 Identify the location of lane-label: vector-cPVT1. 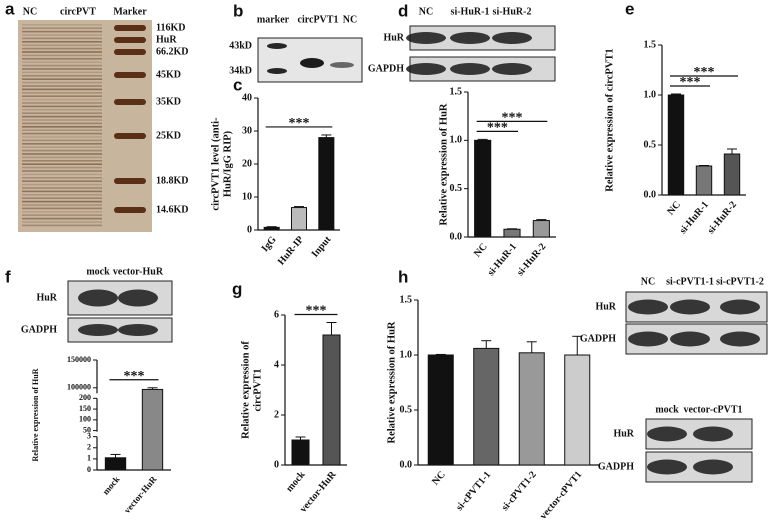
(712, 409).